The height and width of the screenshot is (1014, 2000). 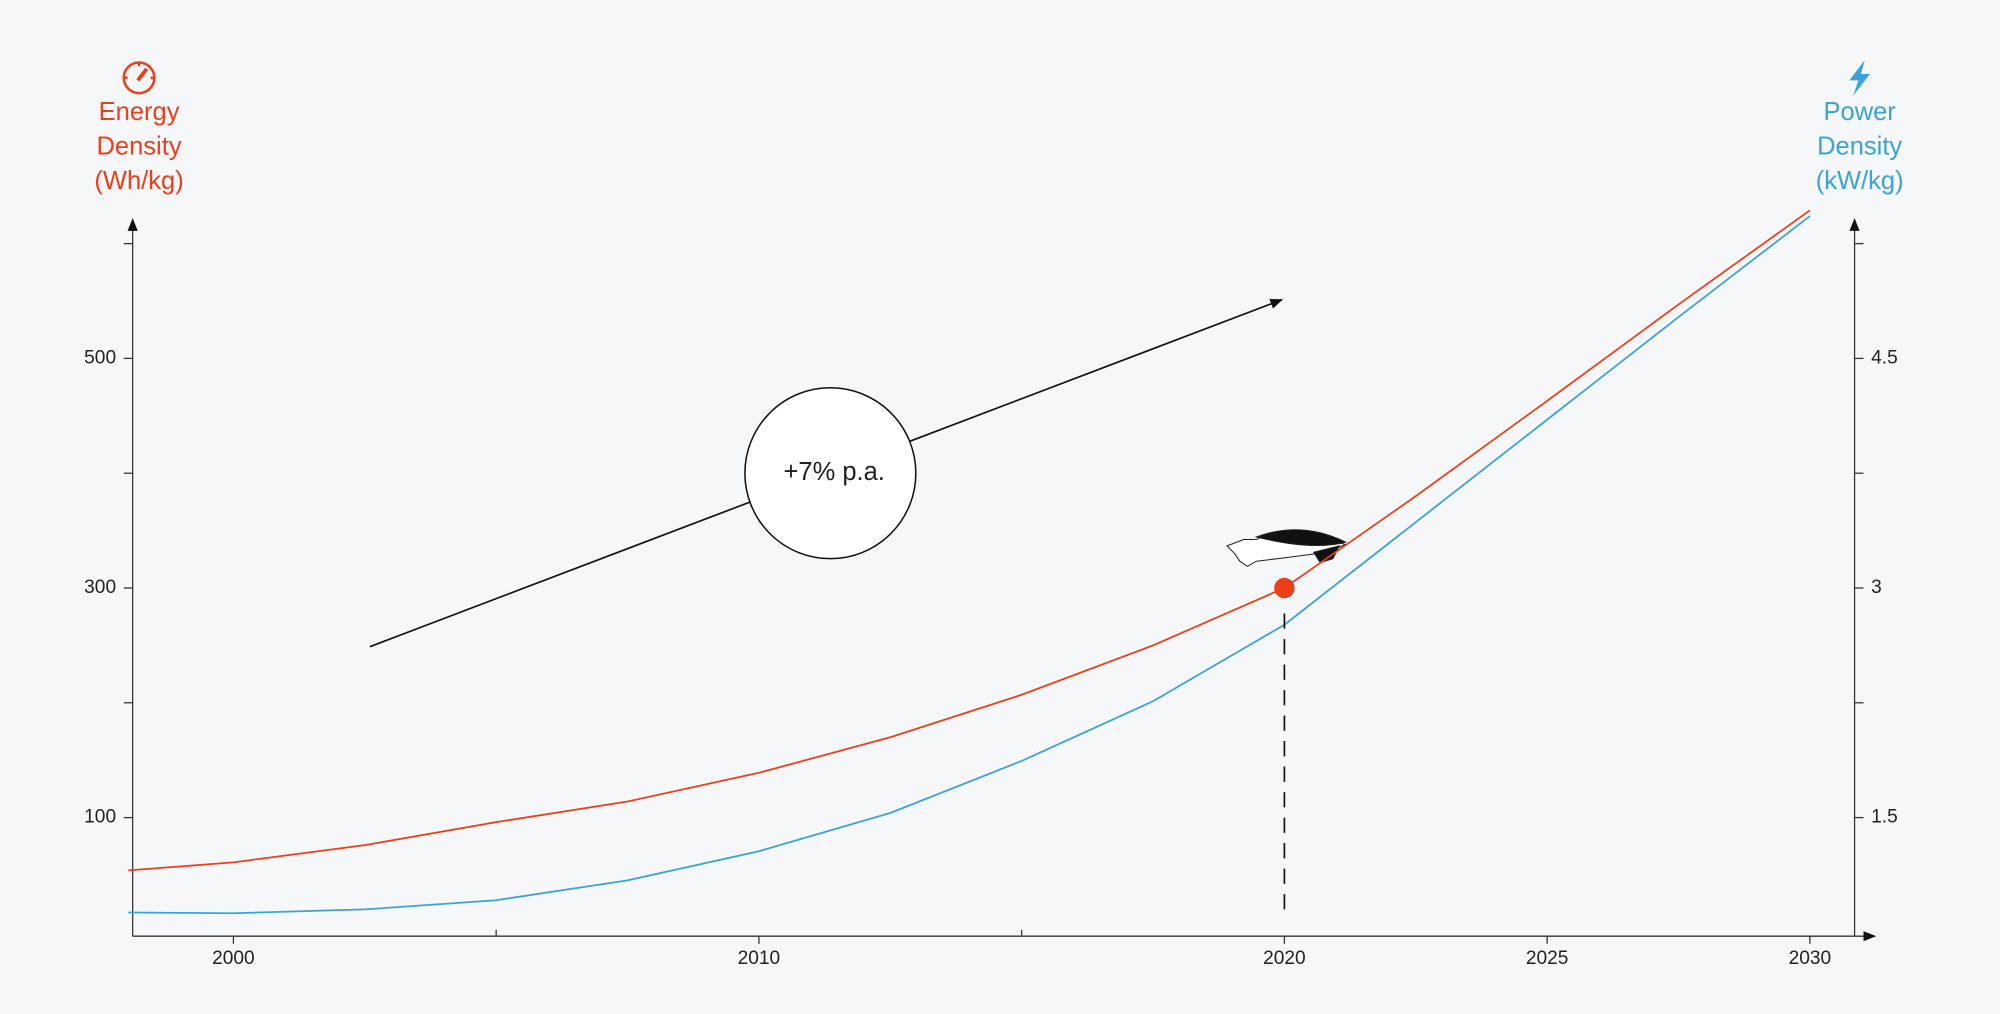 What do you see at coordinates (1547, 958) in the screenshot?
I see `x-tick-label: 2025` at bounding box center [1547, 958].